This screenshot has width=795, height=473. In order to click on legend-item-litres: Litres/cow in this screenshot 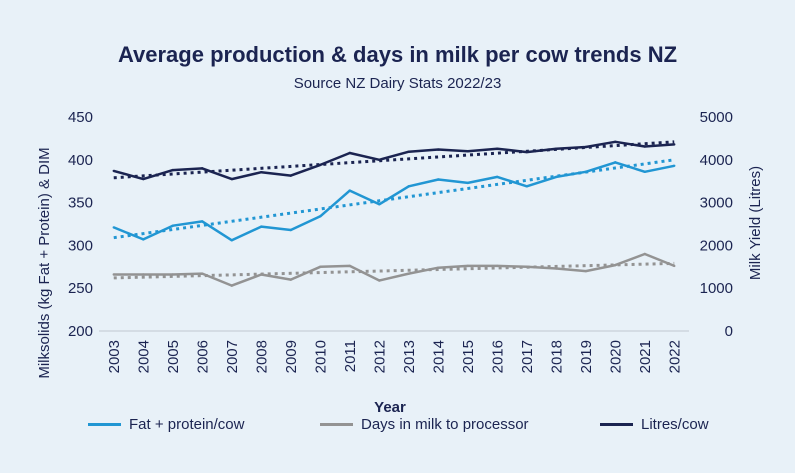, I will do `click(654, 424)`.